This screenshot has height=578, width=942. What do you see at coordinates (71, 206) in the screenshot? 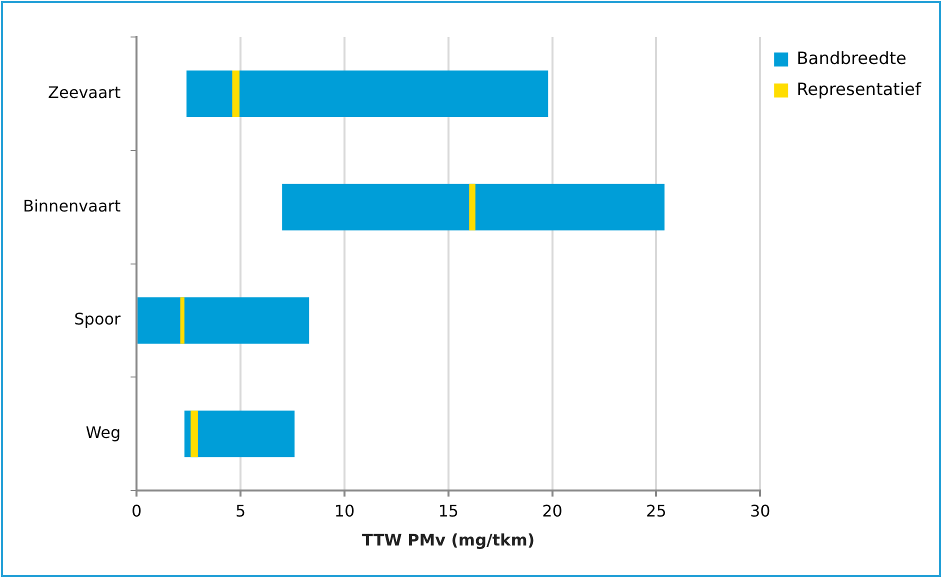
I see `y-tick-label: Binnenvaart` at bounding box center [71, 206].